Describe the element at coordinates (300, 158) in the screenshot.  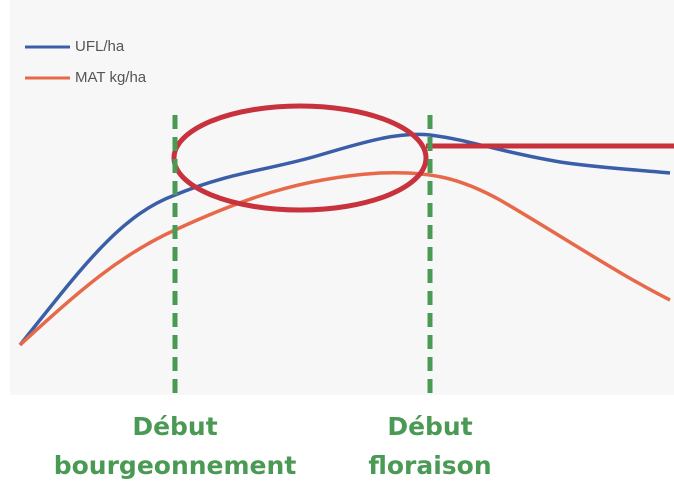
I see `highlight-ellipse` at that location.